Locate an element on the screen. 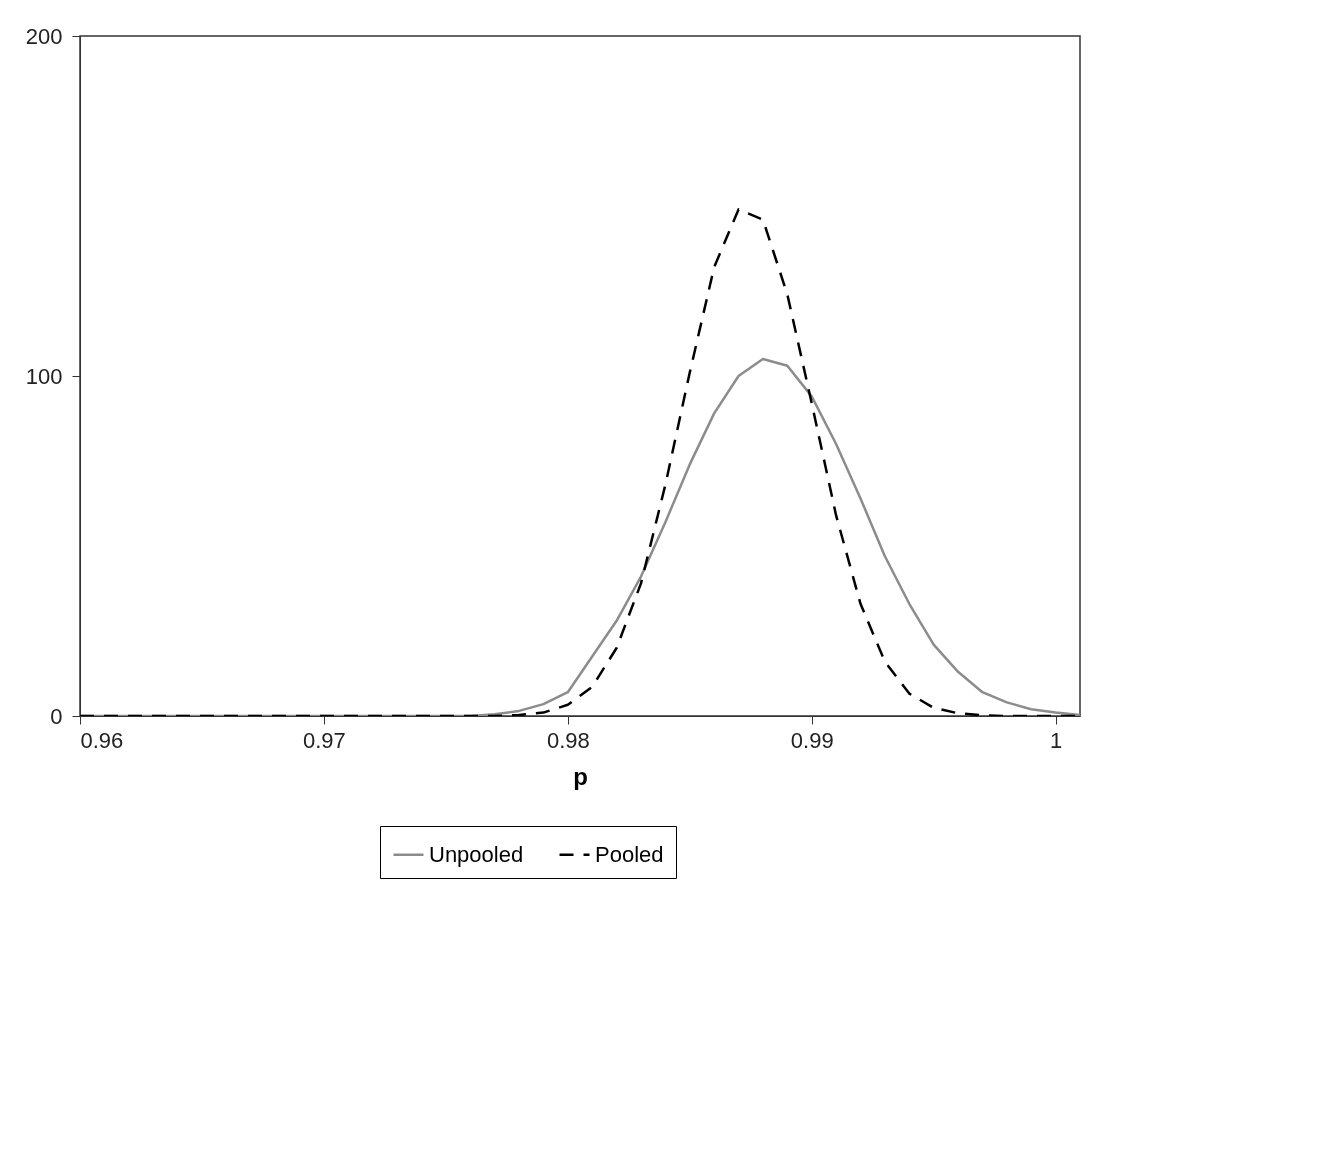 This screenshot has height=1153, width=1339. legend-label: Unpooled is located at coordinates (476, 854).